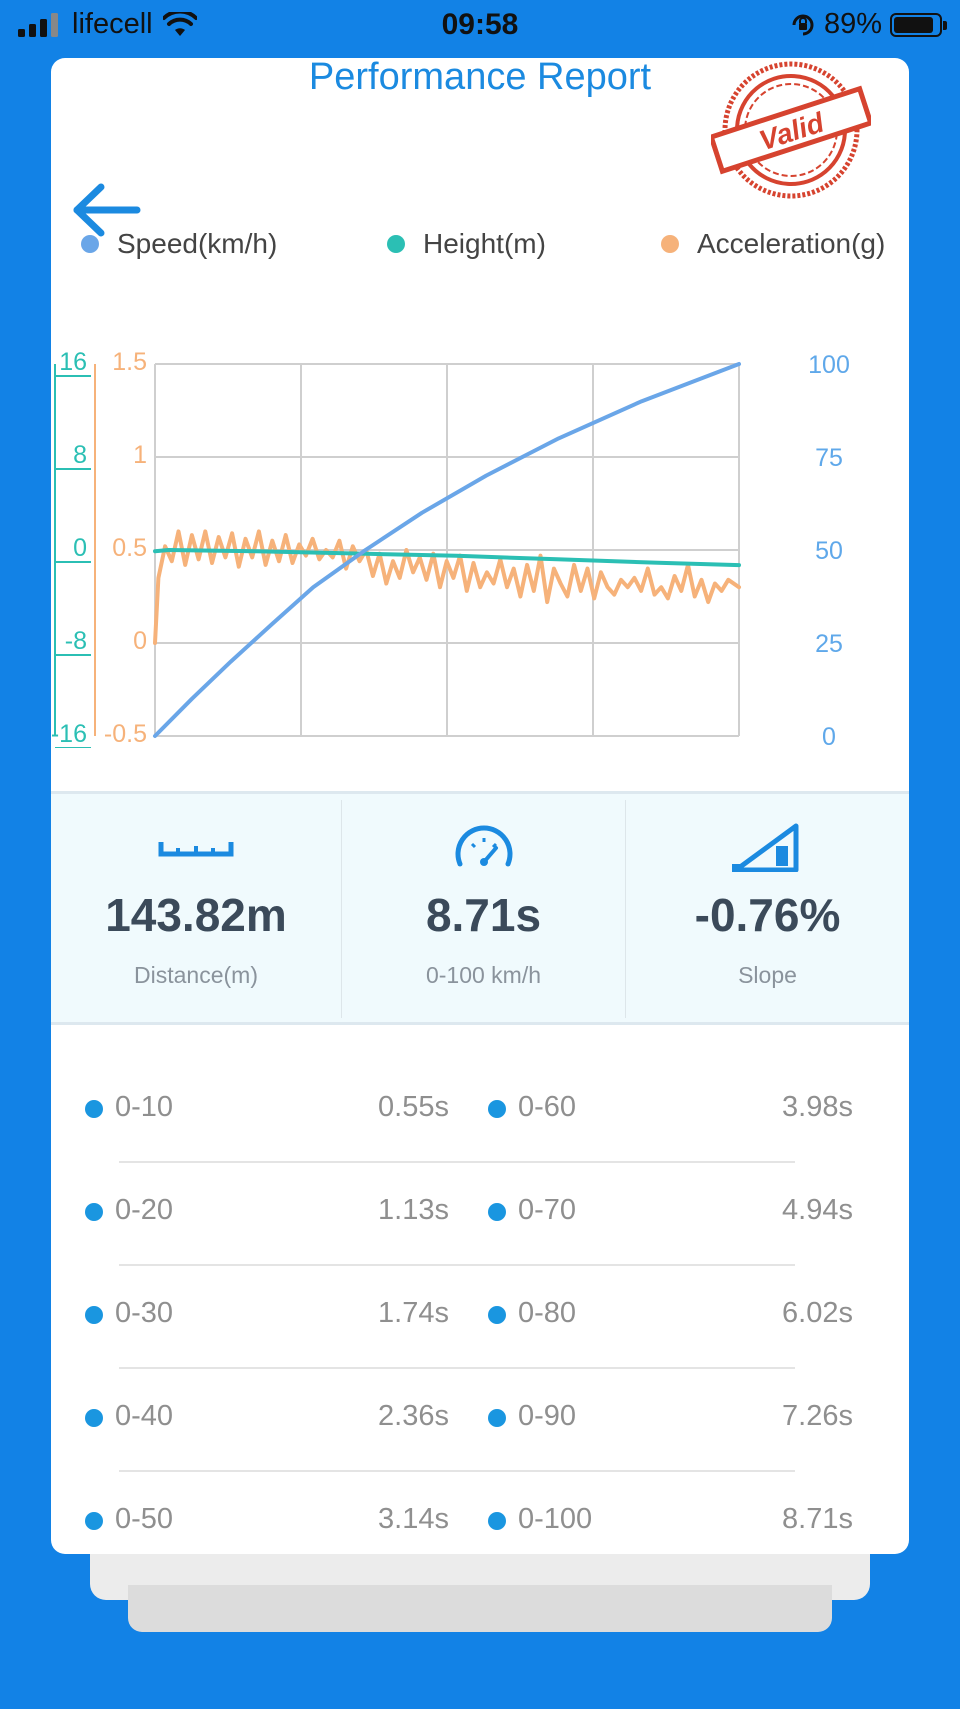 Image resolution: width=960 pixels, height=1709 pixels. Describe the element at coordinates (547, 1107) in the screenshot. I see `split-label: 0-60` at that location.